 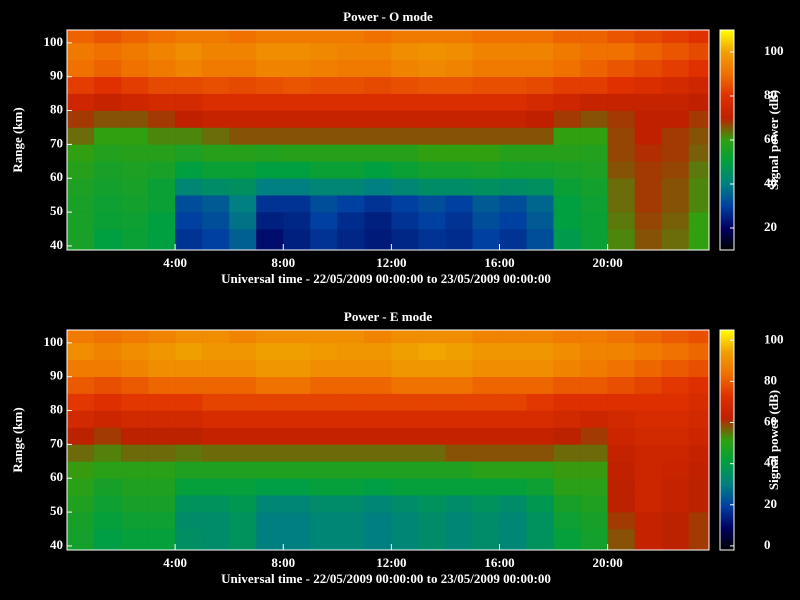 I want to click on chart-title: Power - O mode, so click(x=388, y=16).